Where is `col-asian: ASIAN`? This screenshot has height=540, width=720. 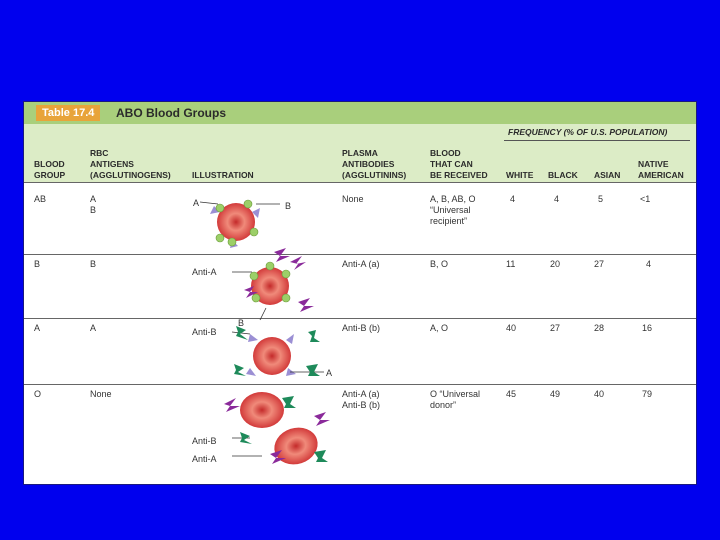
col-asian: ASIAN is located at coordinates (607, 175).